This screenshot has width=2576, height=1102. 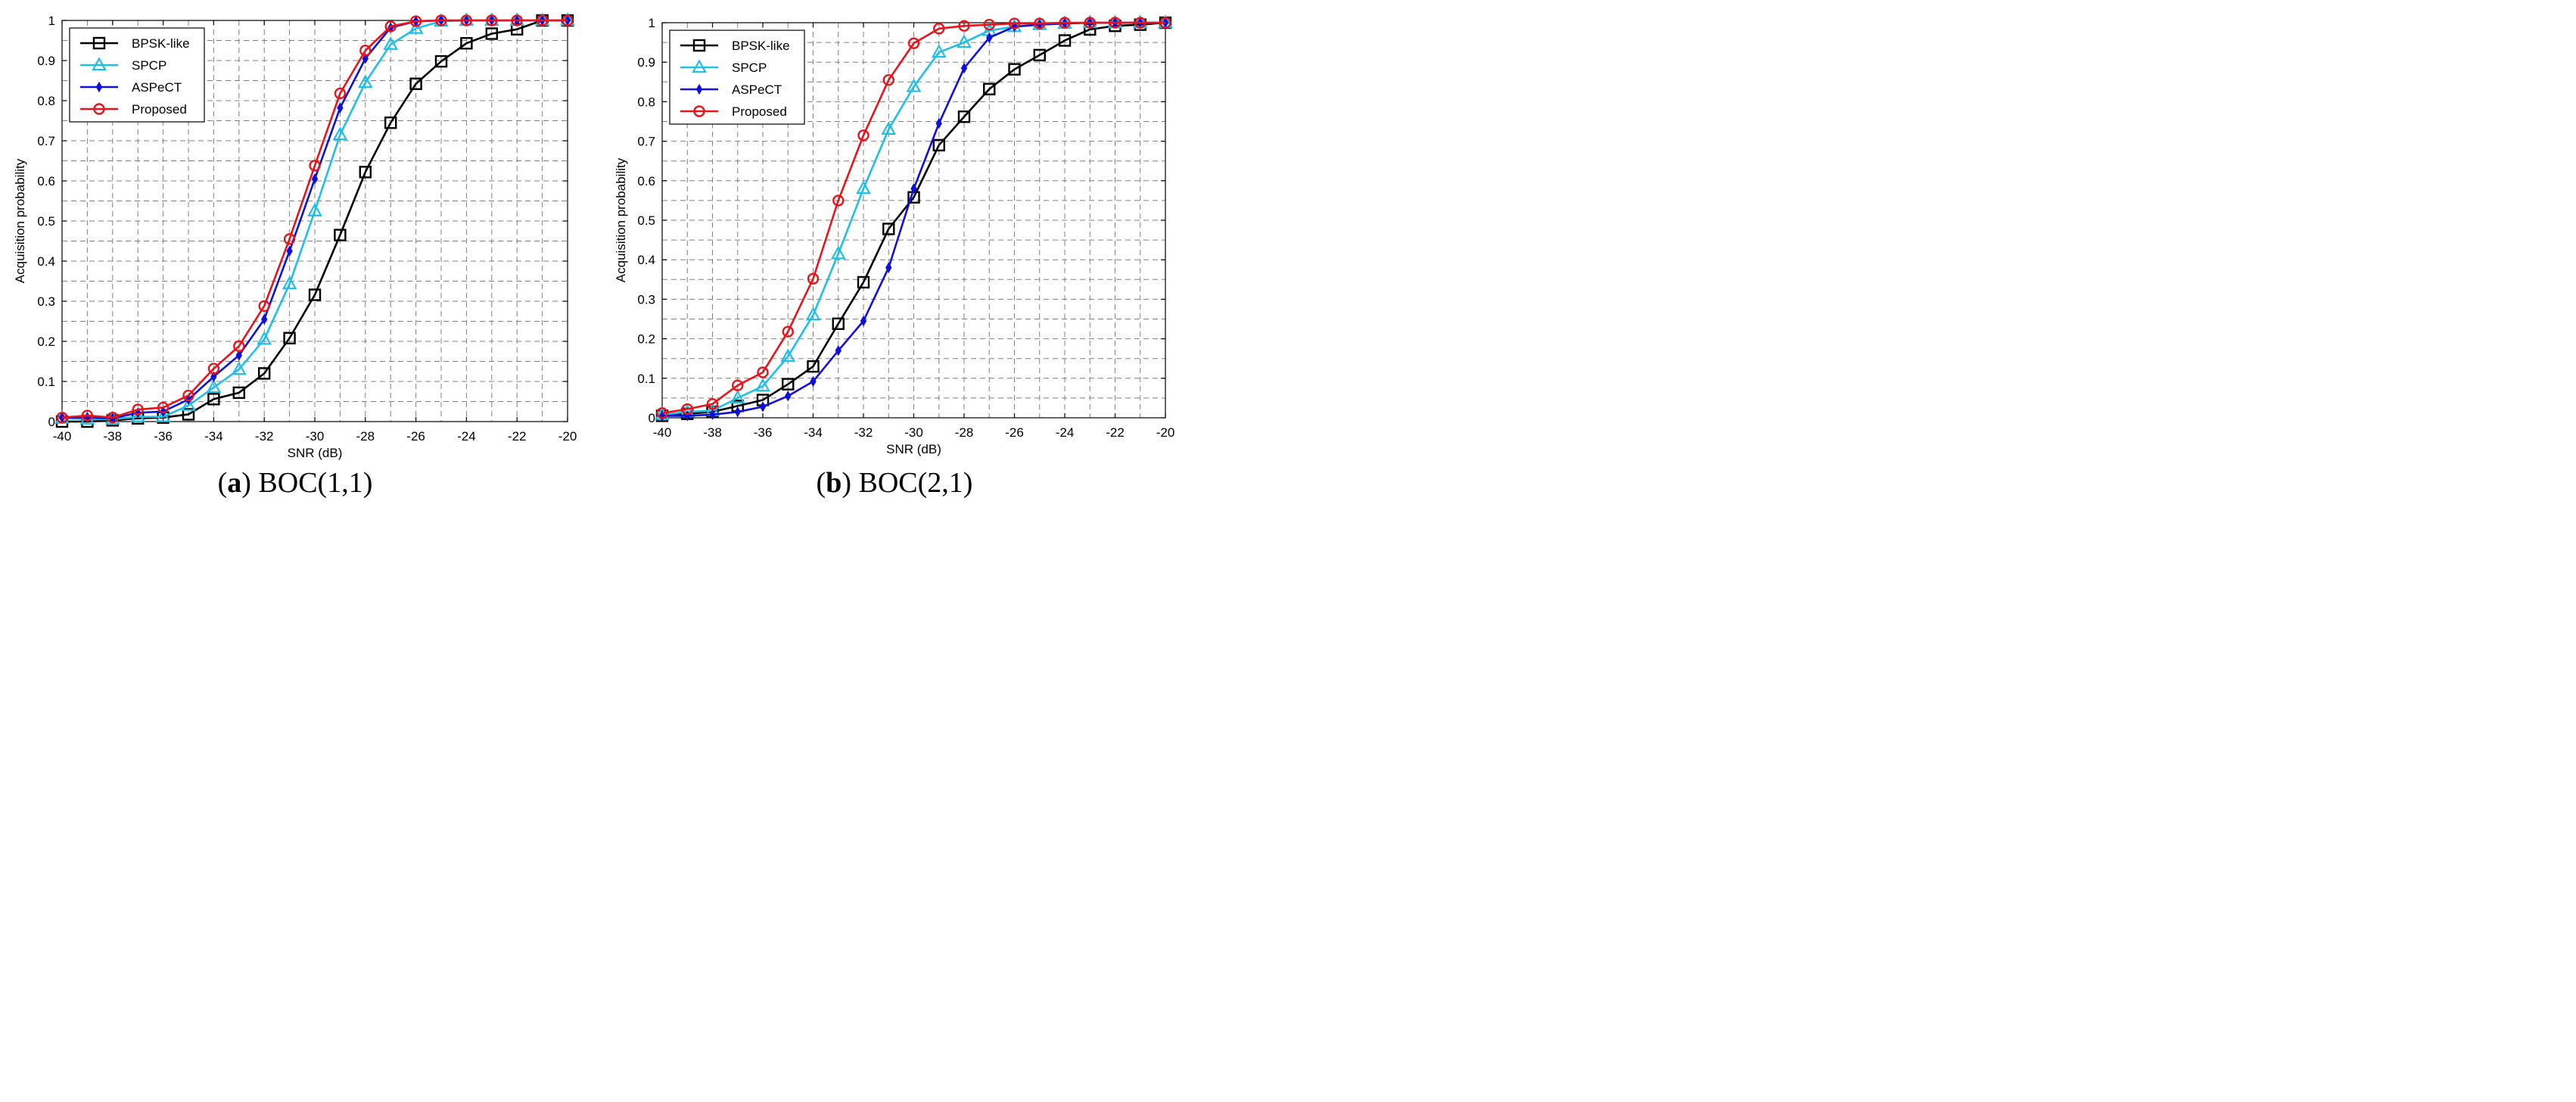 I want to click on x-tick-label: -26, so click(x=1015, y=432).